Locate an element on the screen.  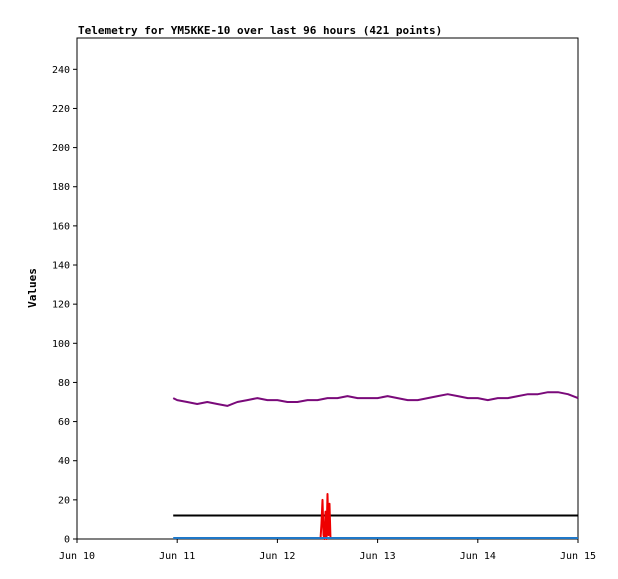
y-tick-label: 240 is located at coordinates (61, 70).